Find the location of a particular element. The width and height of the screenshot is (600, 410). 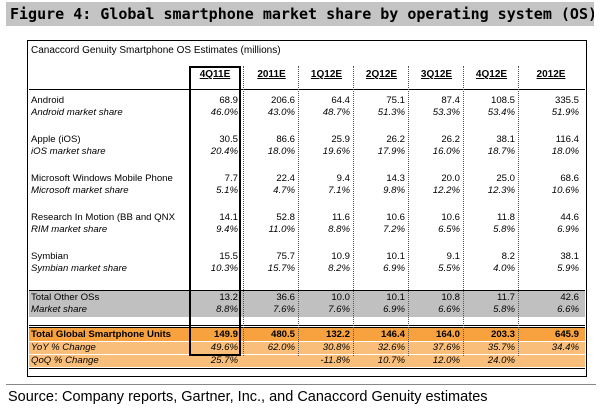

header-rule is located at coordinates (307, 89).